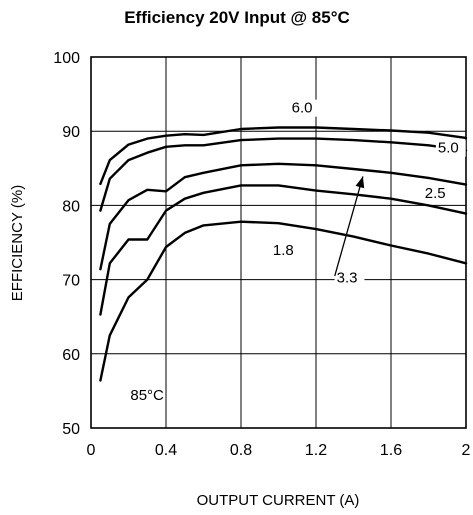  I want to click on curve-label-6-0-backdrop, so click(304, 108).